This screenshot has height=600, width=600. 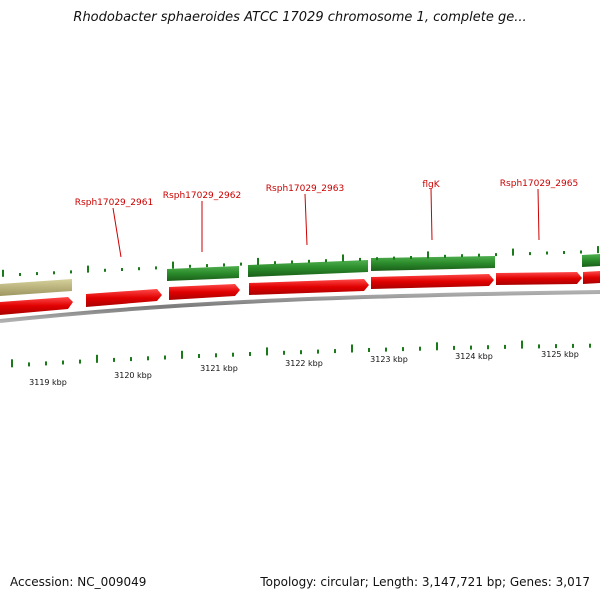 I want to click on chromosome-backbone, so click(x=300, y=306).